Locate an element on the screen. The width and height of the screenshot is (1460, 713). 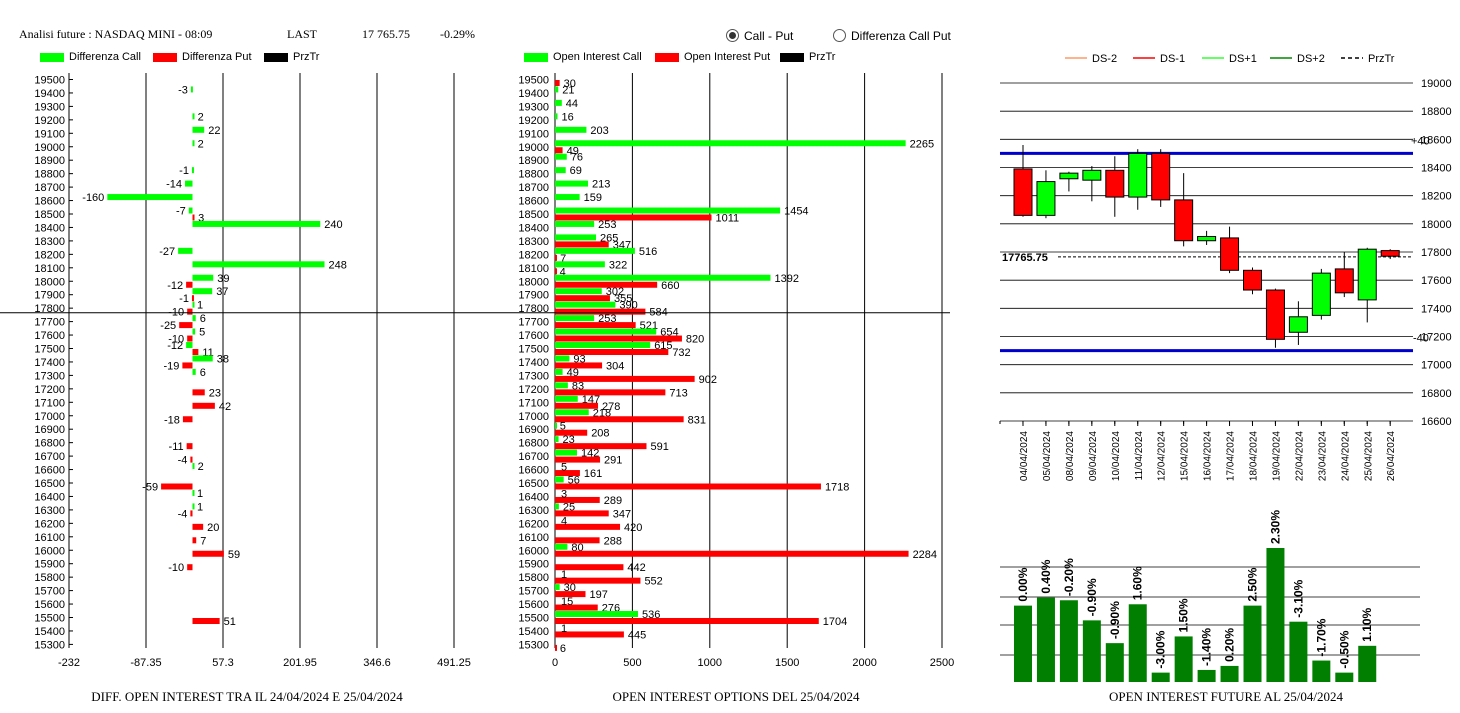
future-oi-label: 2.50% is located at coordinates (1253, 584).